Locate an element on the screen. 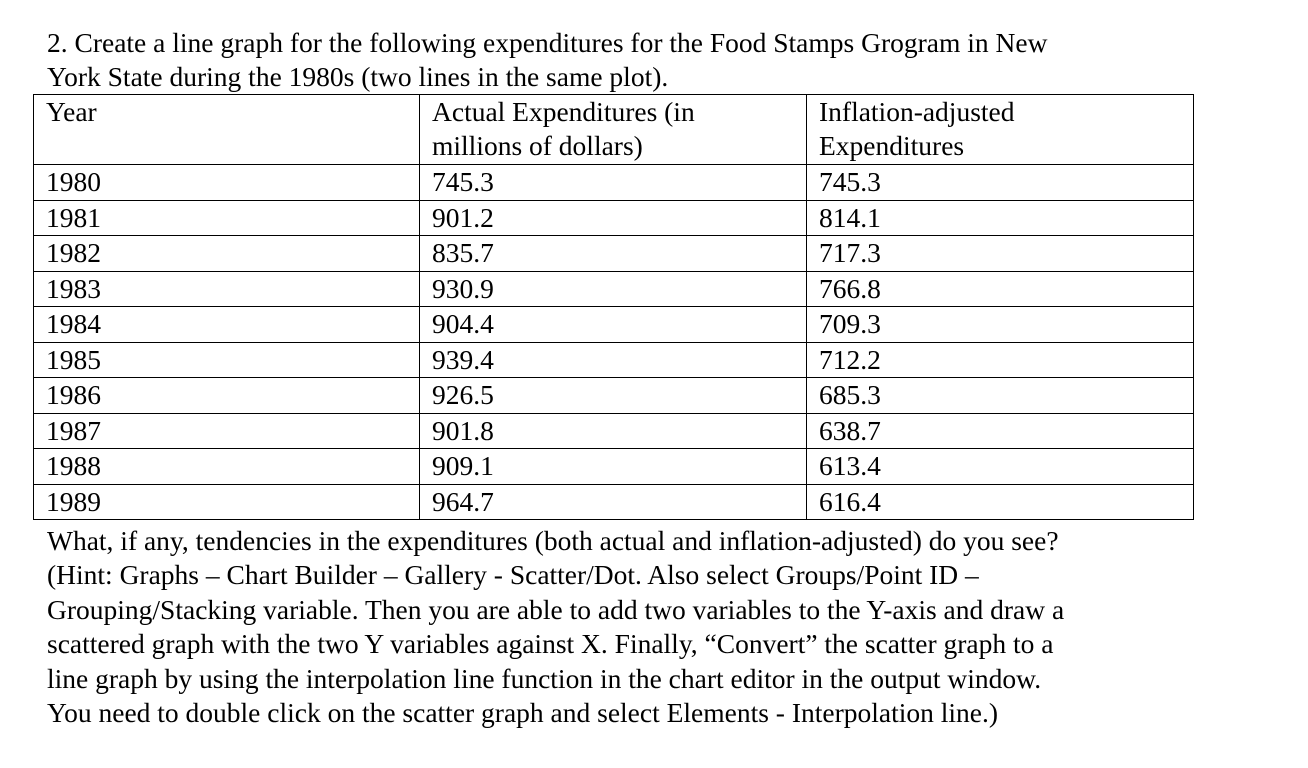 The width and height of the screenshot is (1308, 768). table-row: 1989 964.7 616.4 is located at coordinates (613, 501).